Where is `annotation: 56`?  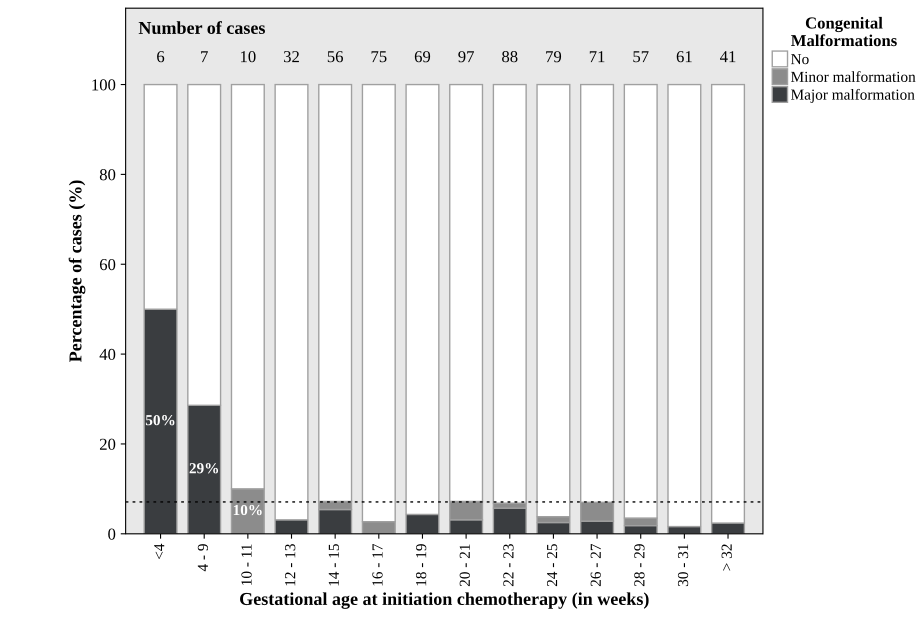
annotation: 56 is located at coordinates (335, 56).